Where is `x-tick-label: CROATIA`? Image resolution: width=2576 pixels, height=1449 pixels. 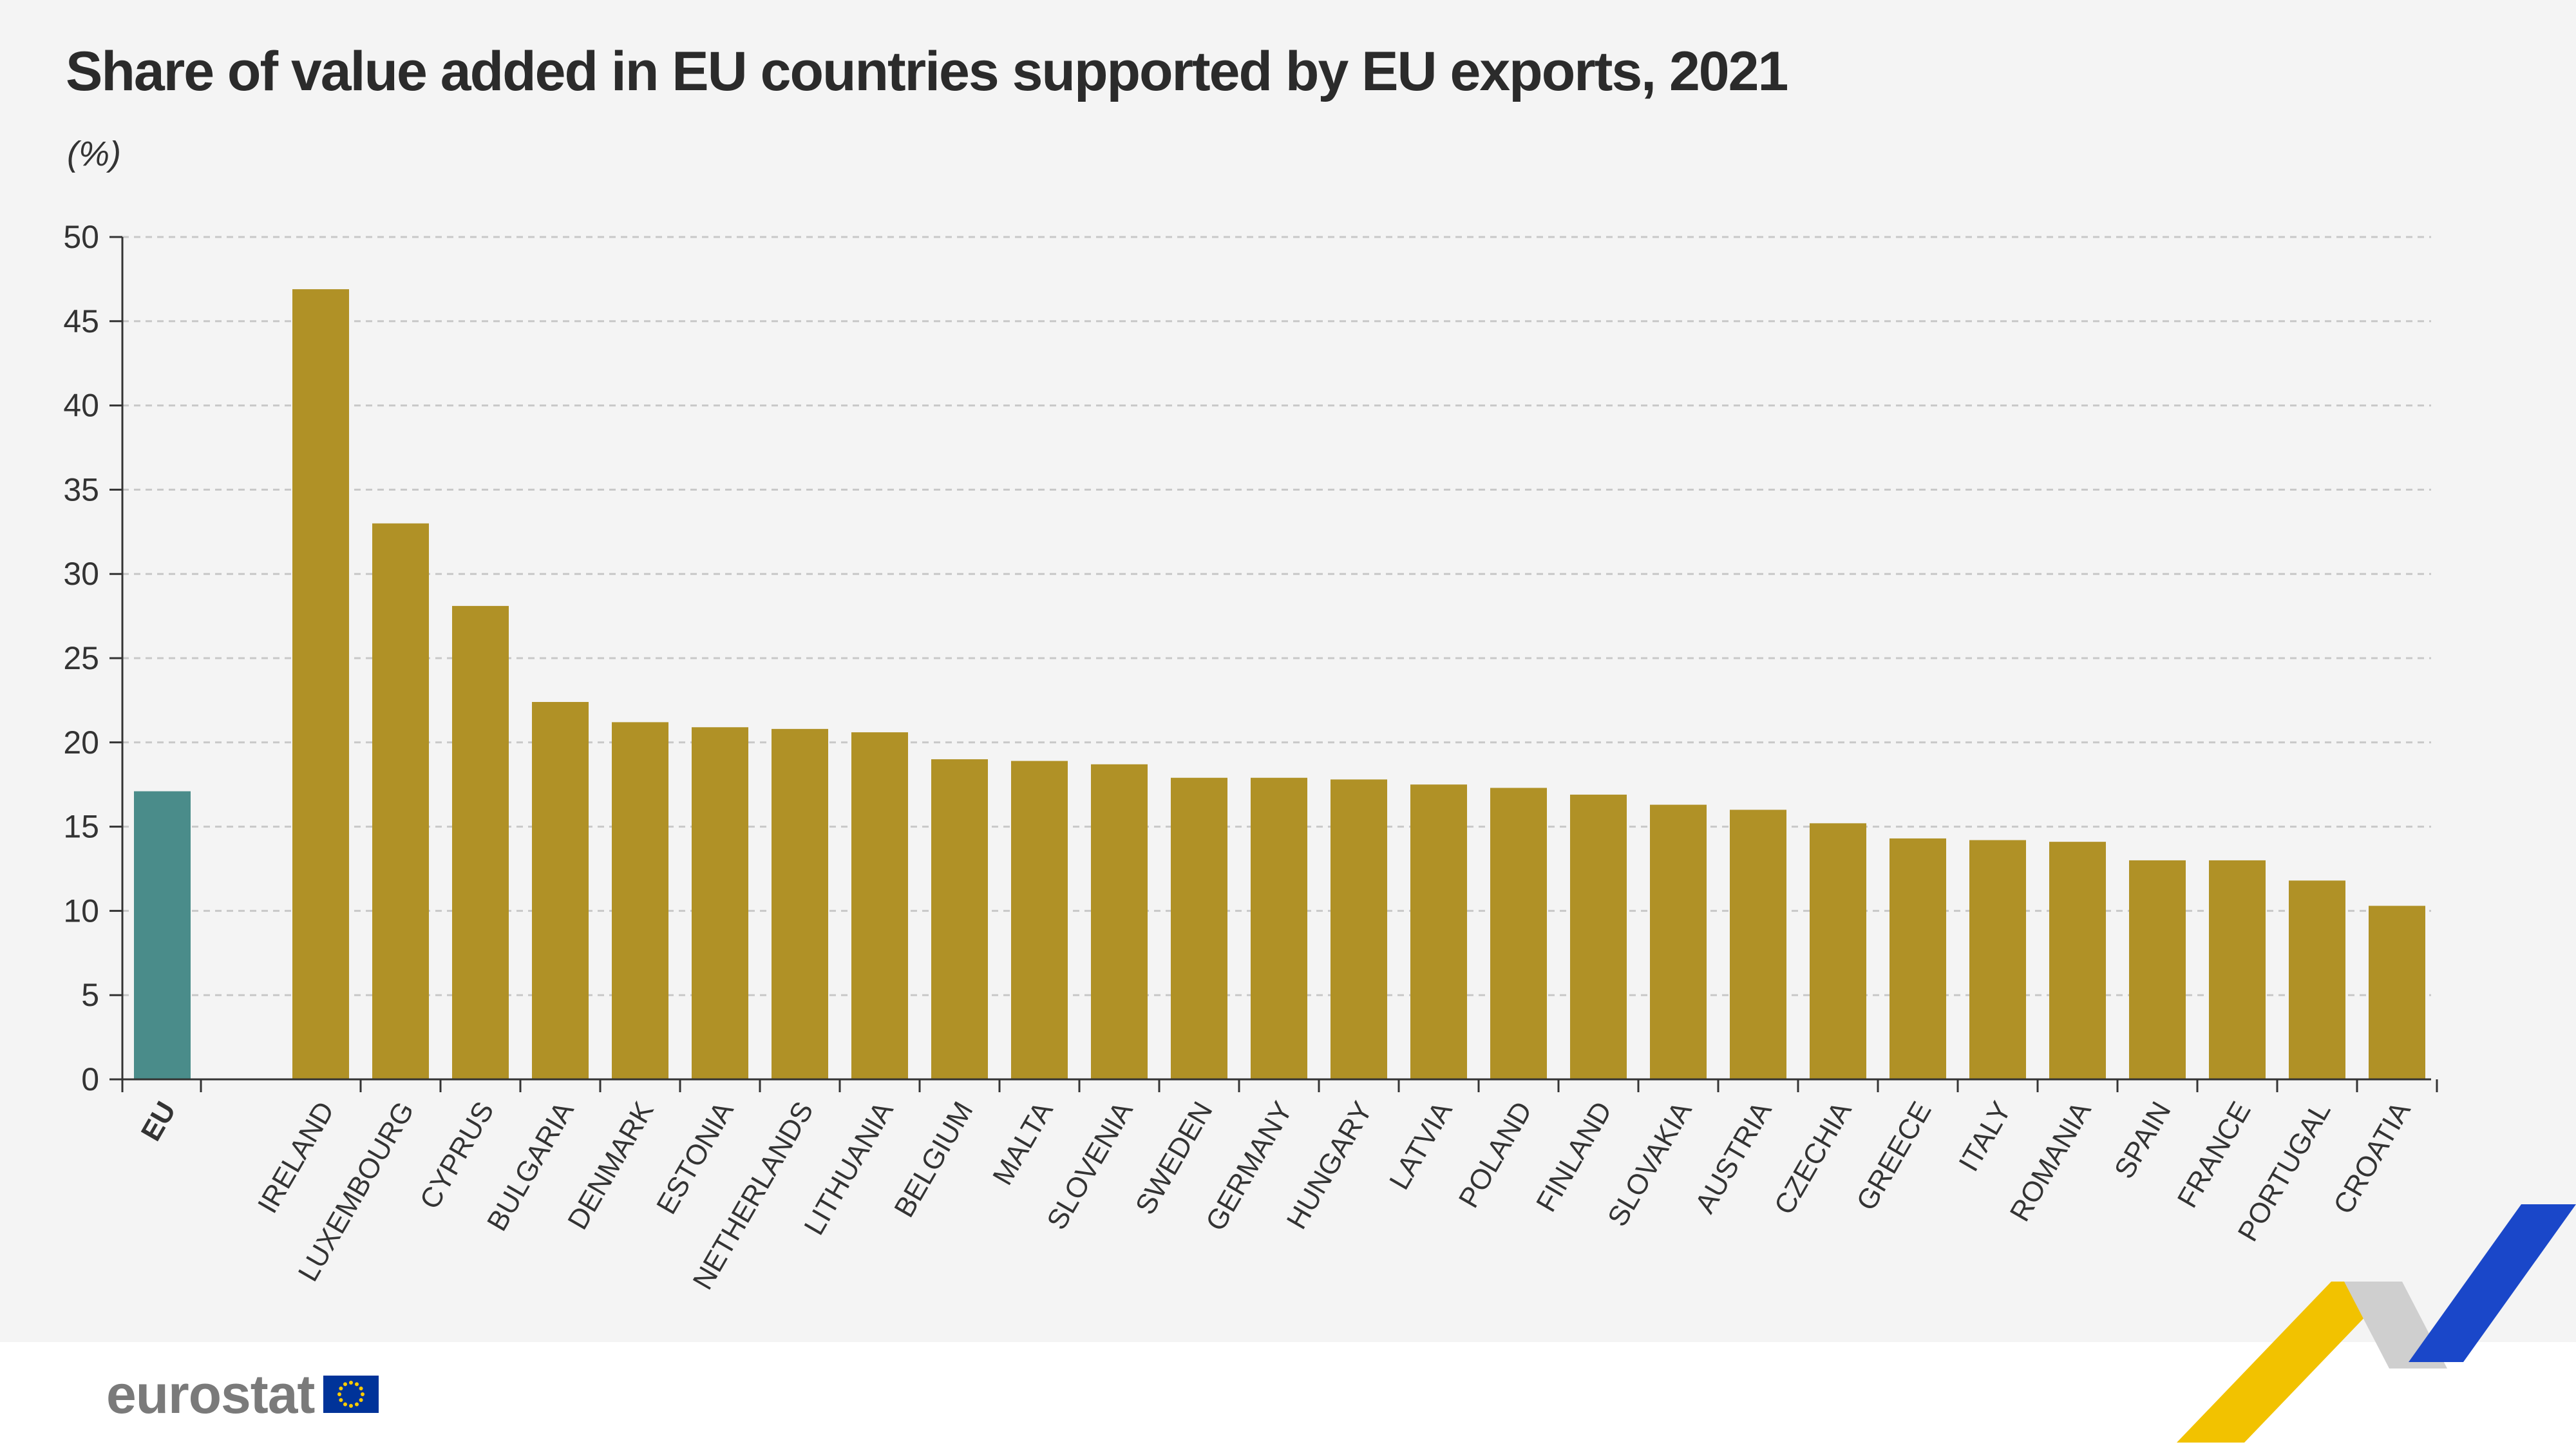
x-tick-label: CROATIA is located at coordinates (2372, 1158).